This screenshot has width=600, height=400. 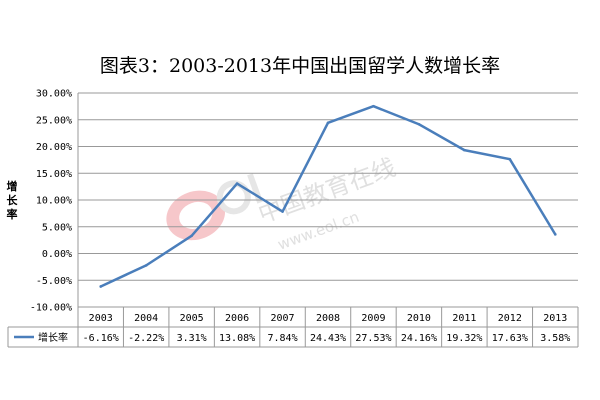 I want to click on x-tick-label: 2005, so click(x=192, y=318).